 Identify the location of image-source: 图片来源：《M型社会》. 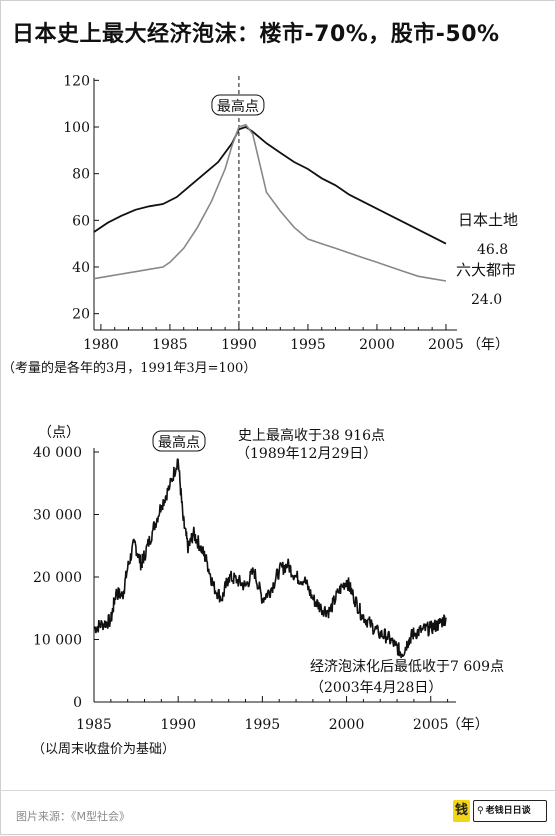
(73, 816).